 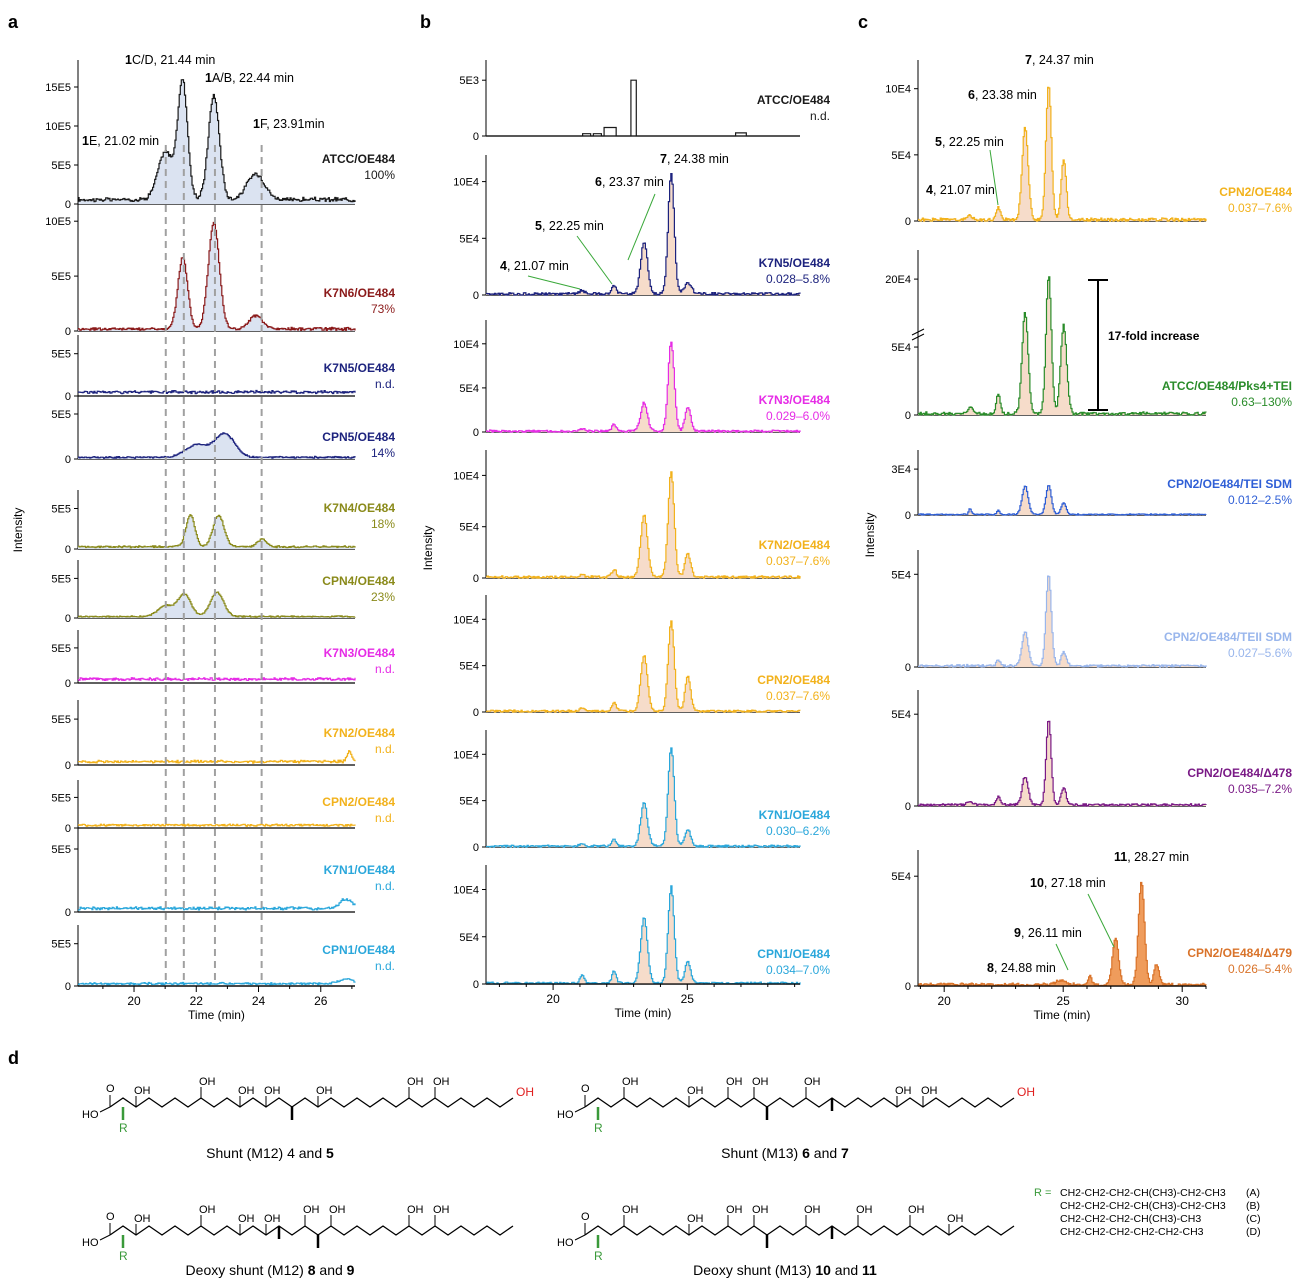 I want to click on trace-cpn1-oe484: 5E5 0 CPN1/OE484 n.d., so click(x=223, y=959).